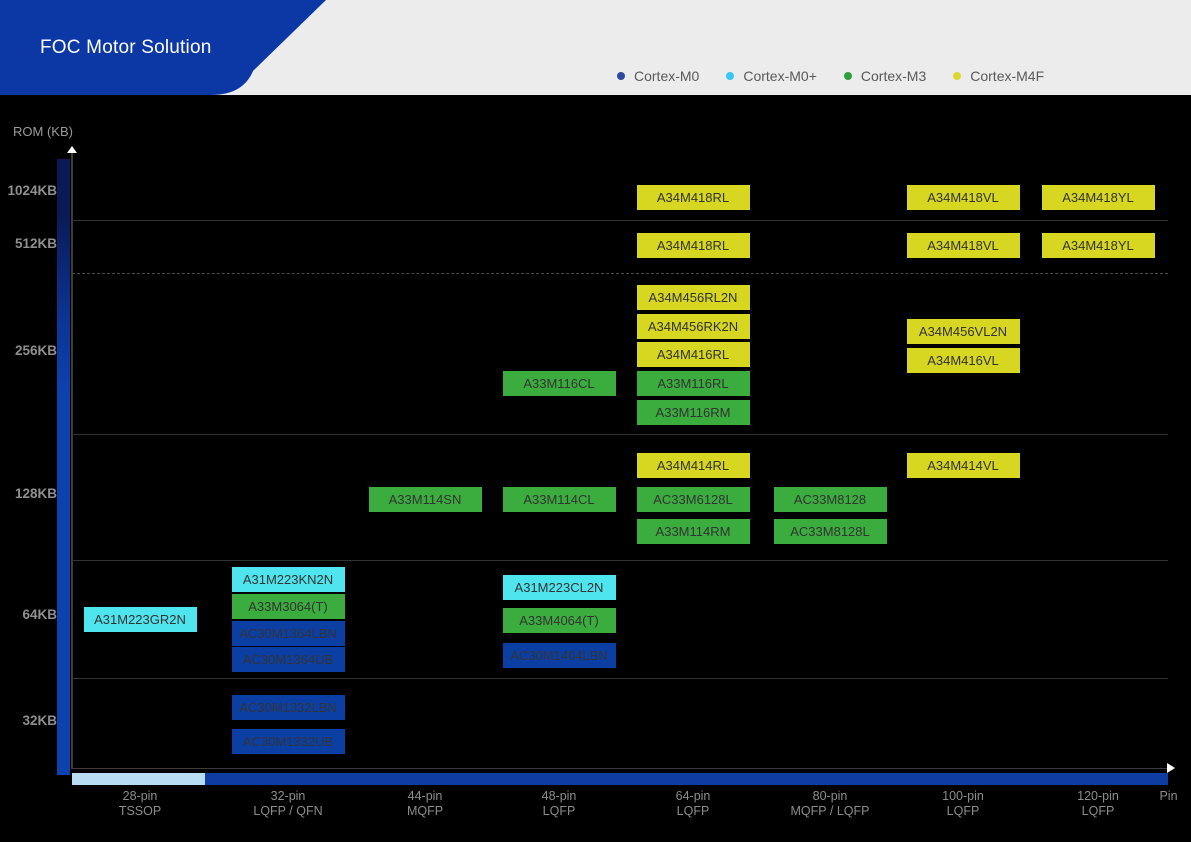  I want to click on chip-box: A33M116RM, so click(693, 412).